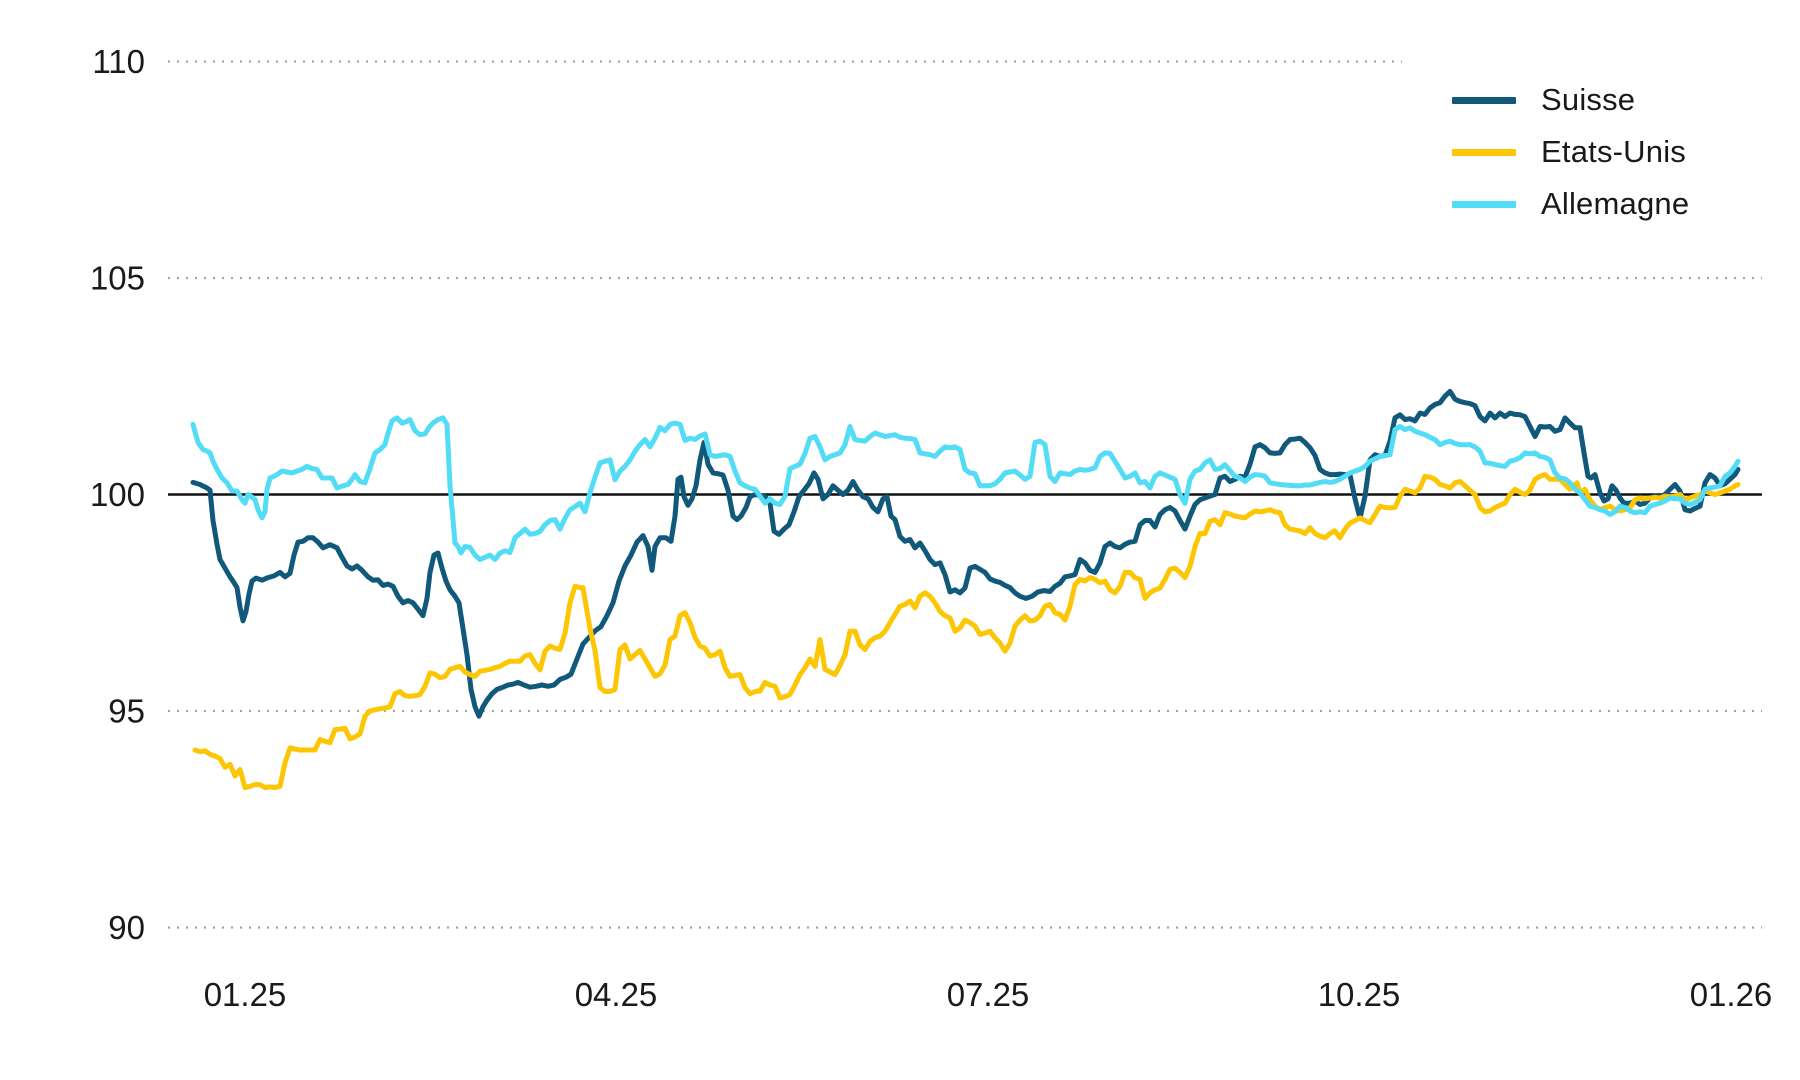 This screenshot has width=1800, height=1080. I want to click on x-tick-label: 04.25, so click(616, 994).